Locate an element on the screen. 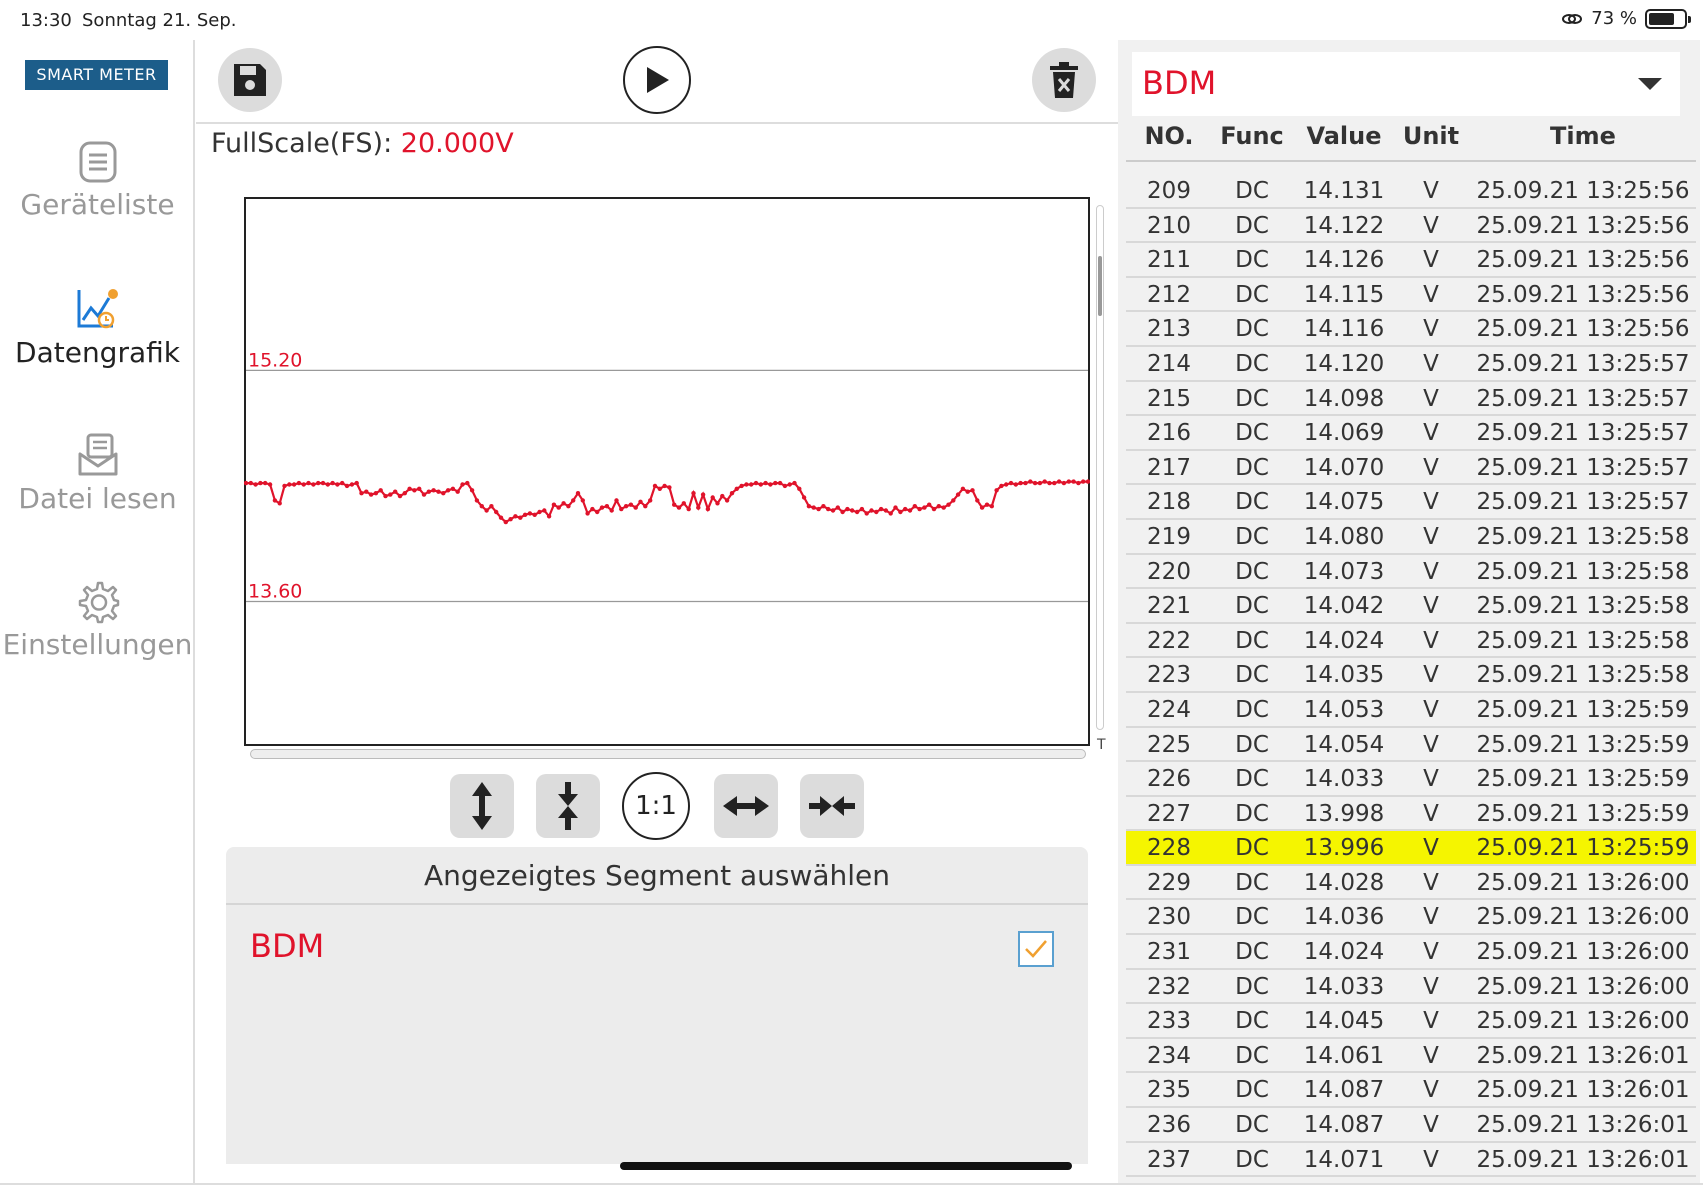 This screenshot has width=1703, height=1200. table-row: 218 DC 14.075 V 25.09.21 13:25:57 is located at coordinates (1411, 502).